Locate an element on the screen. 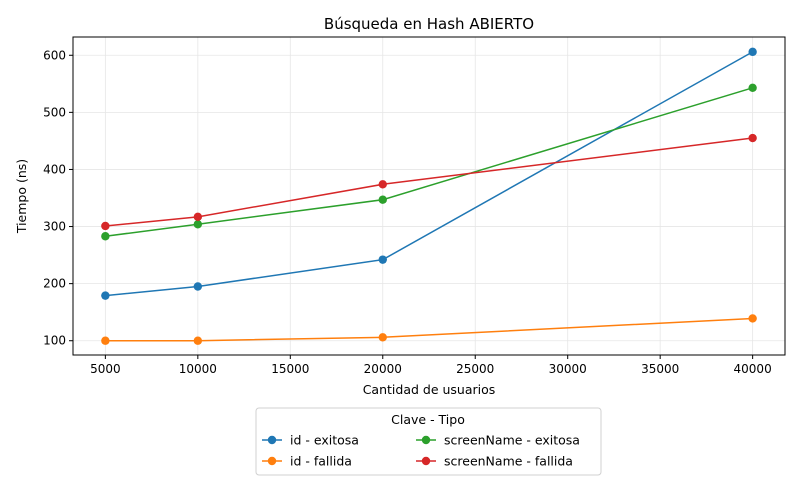 This screenshot has width=800, height=500. y-tick-label: 100 is located at coordinates (54, 341).